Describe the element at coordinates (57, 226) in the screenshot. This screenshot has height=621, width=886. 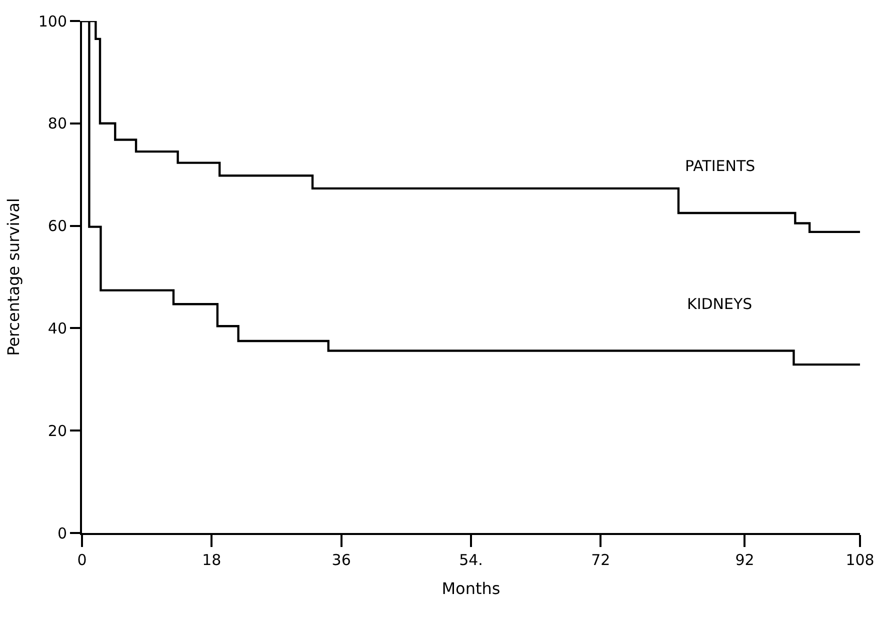
I see `y-tick-label: 60` at that location.